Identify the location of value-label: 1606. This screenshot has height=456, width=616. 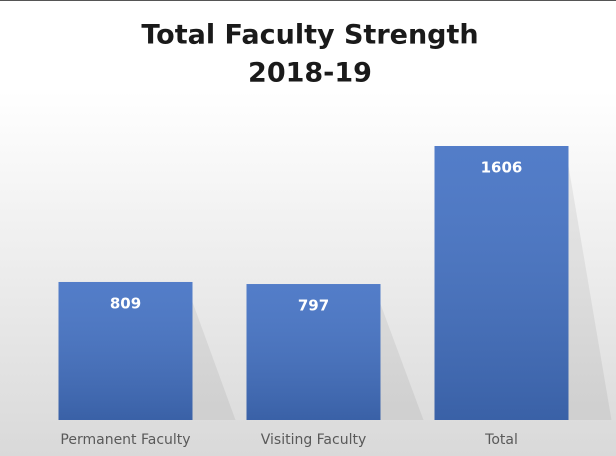
(502, 168).